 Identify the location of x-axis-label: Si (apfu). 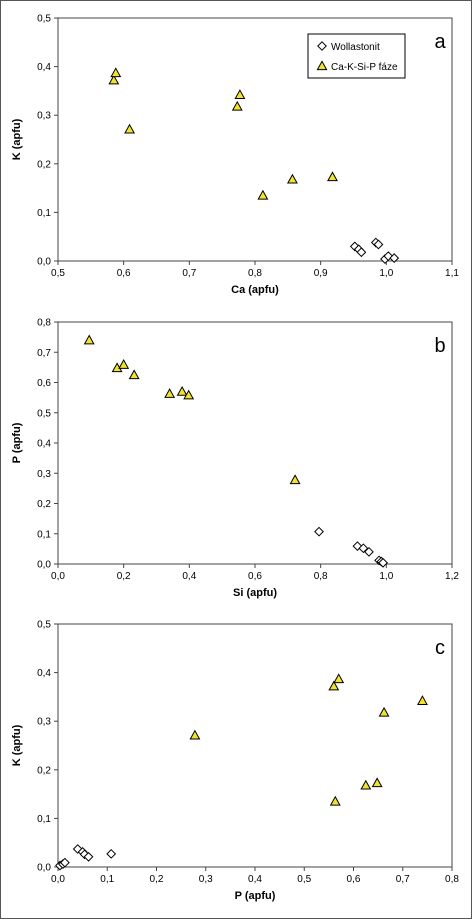
(255, 593).